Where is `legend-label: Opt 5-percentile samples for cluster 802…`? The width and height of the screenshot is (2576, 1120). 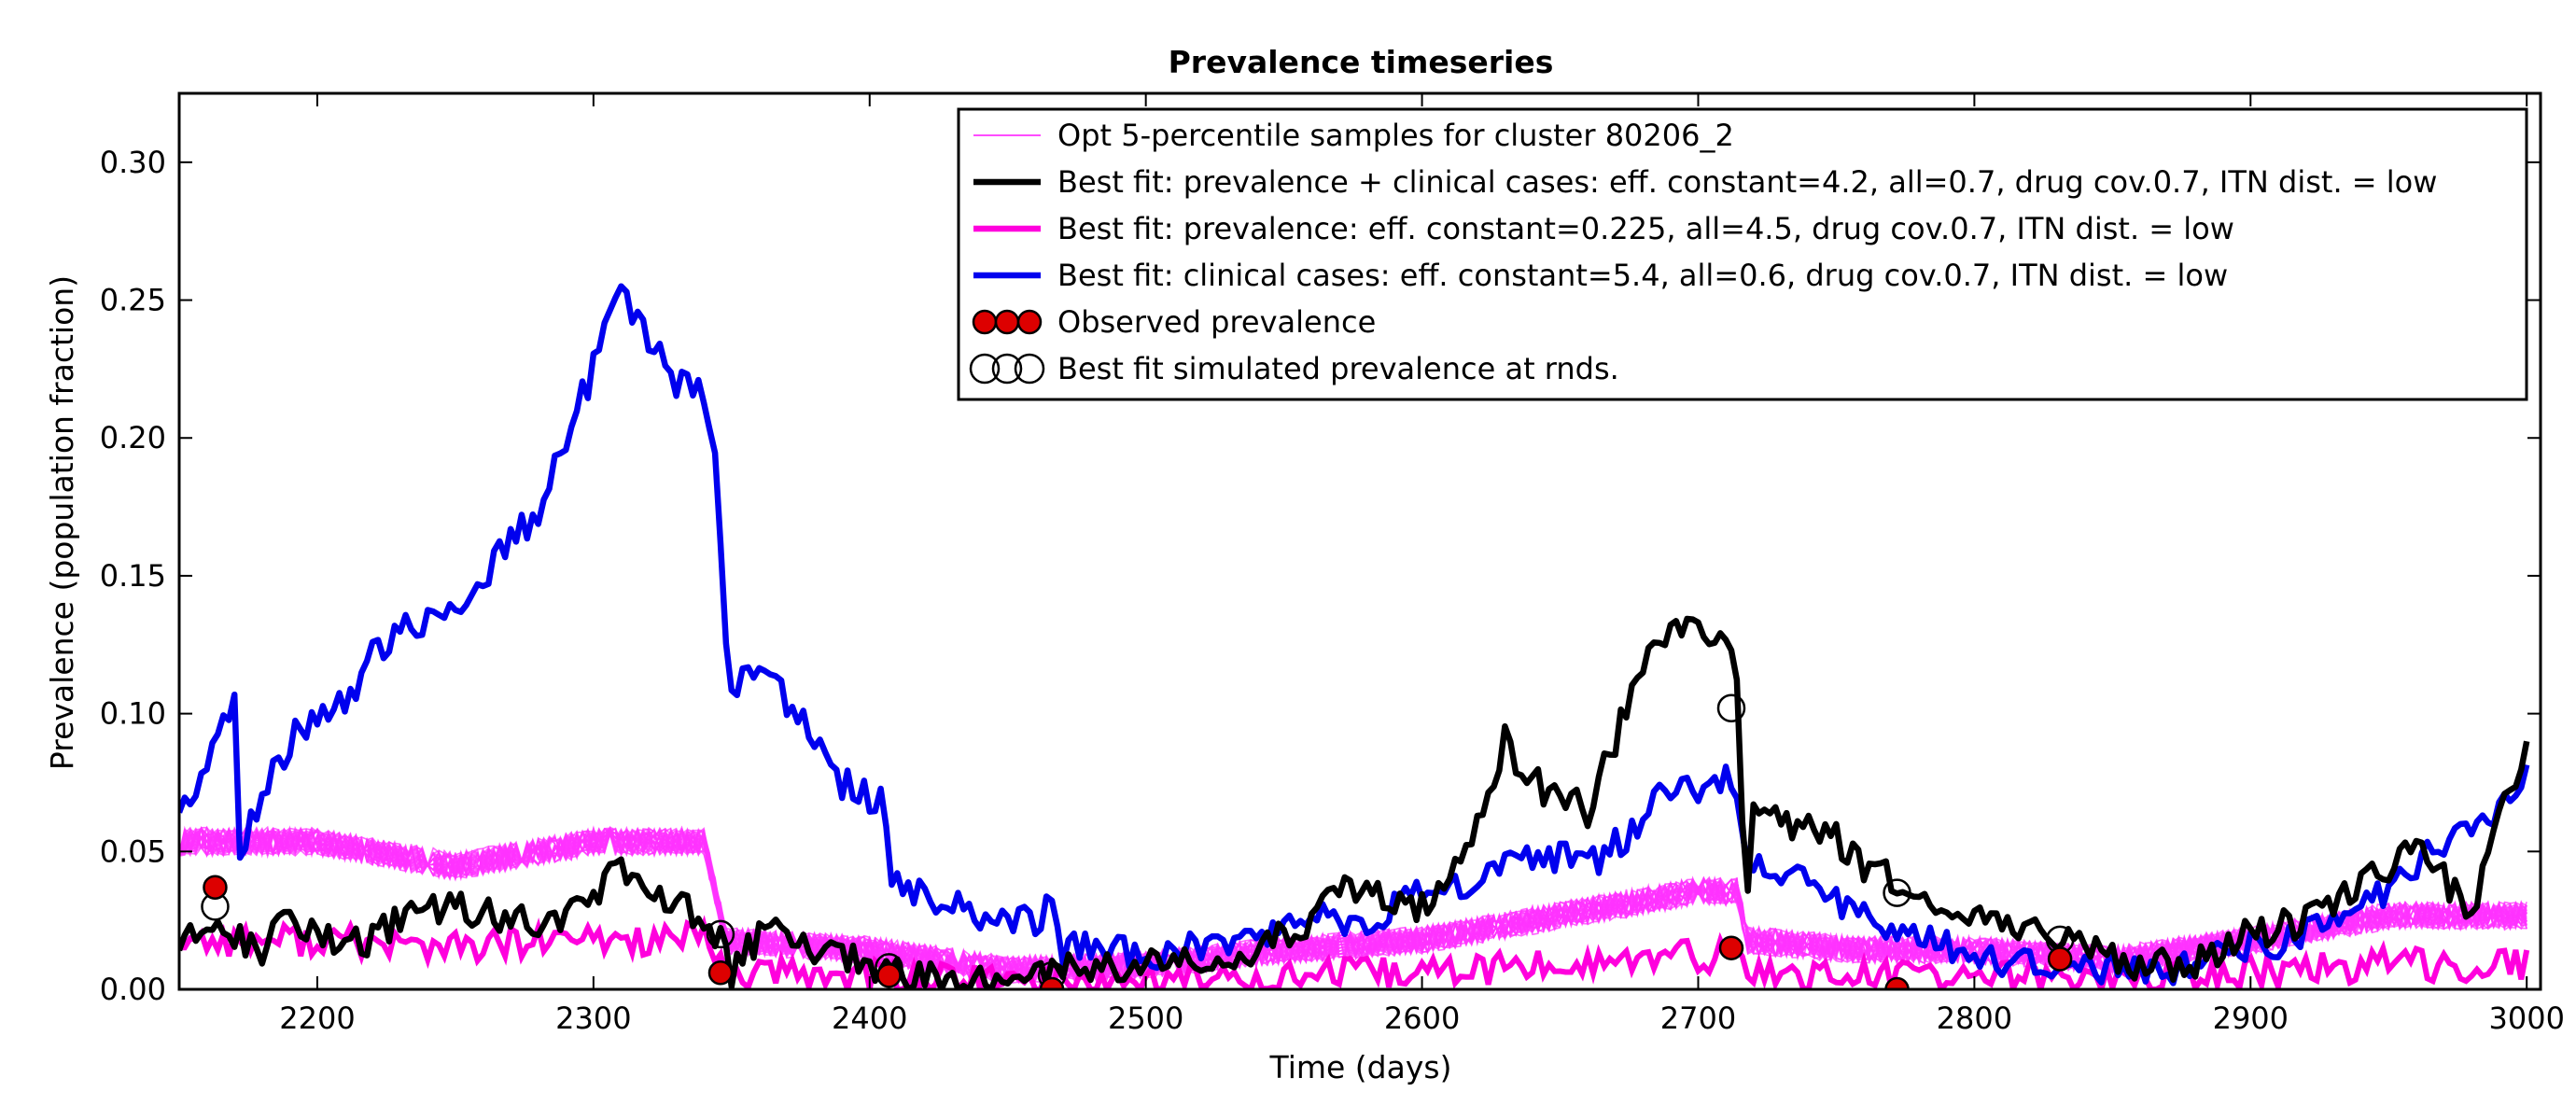
legend-label: Opt 5-percentile samples for cluster 802… is located at coordinates (1395, 135).